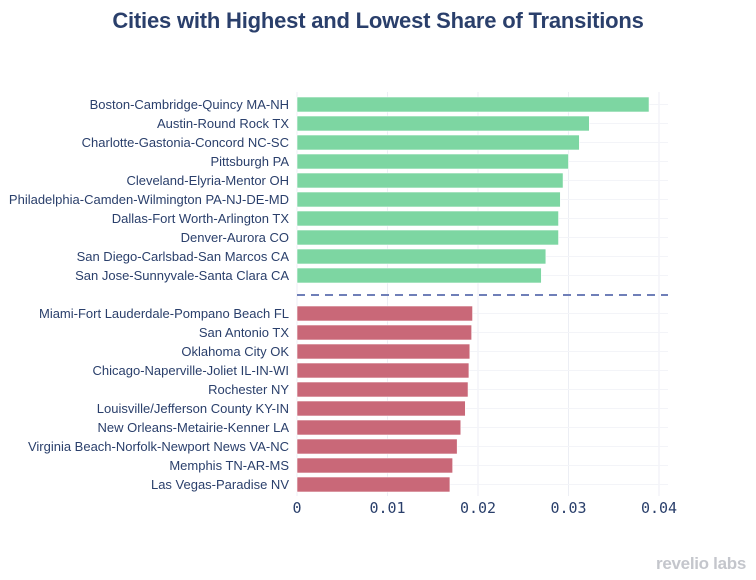  Describe the element at coordinates (194, 427) in the screenshot. I see `category-label: New Orleans-Metairie-Kenner LA` at that location.